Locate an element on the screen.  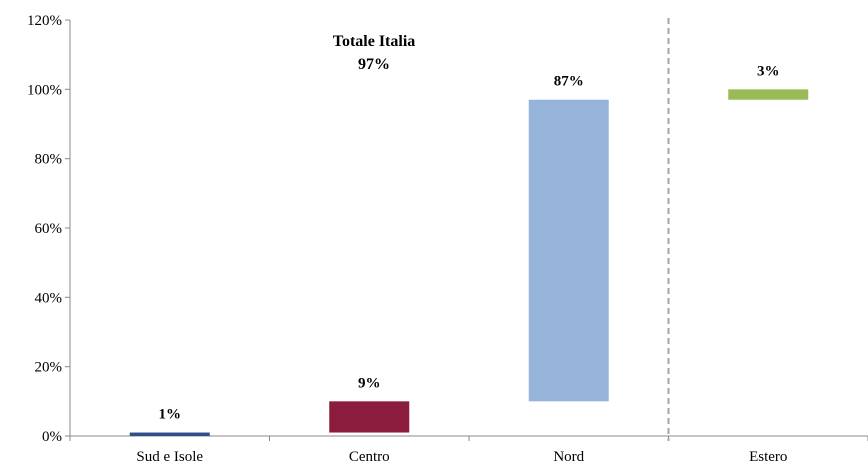
y-tick-label: 40% is located at coordinates (49, 298).